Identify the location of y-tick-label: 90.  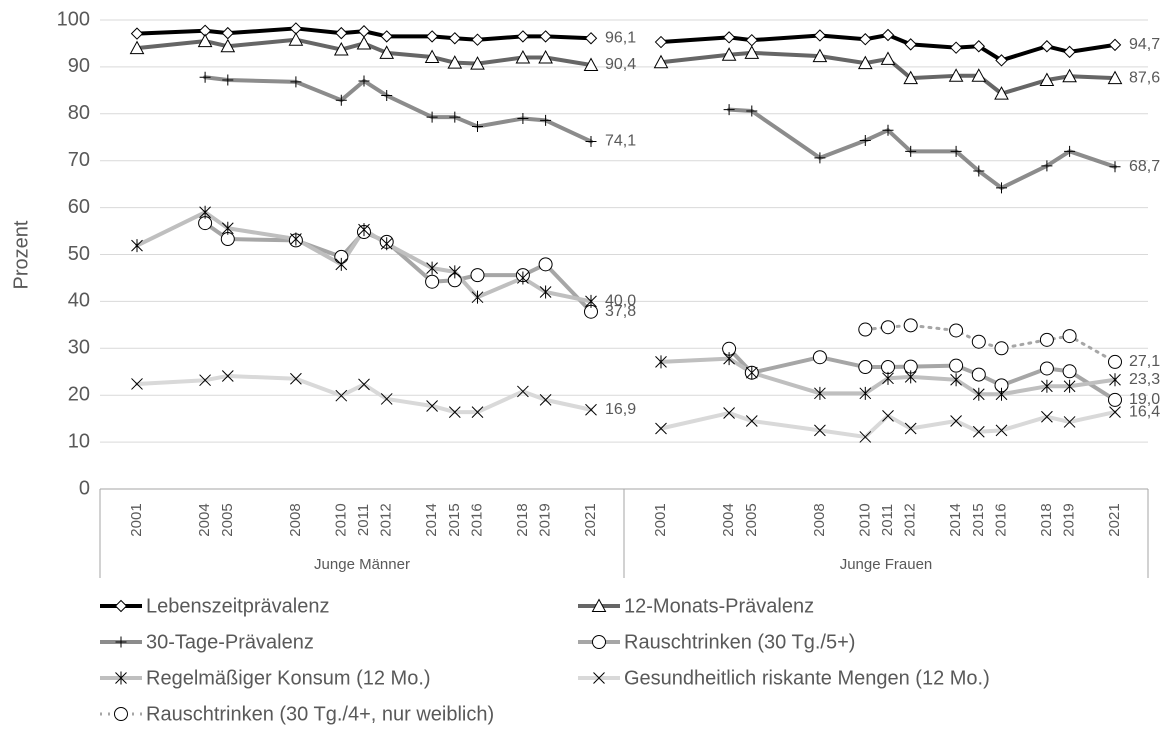
(79, 66).